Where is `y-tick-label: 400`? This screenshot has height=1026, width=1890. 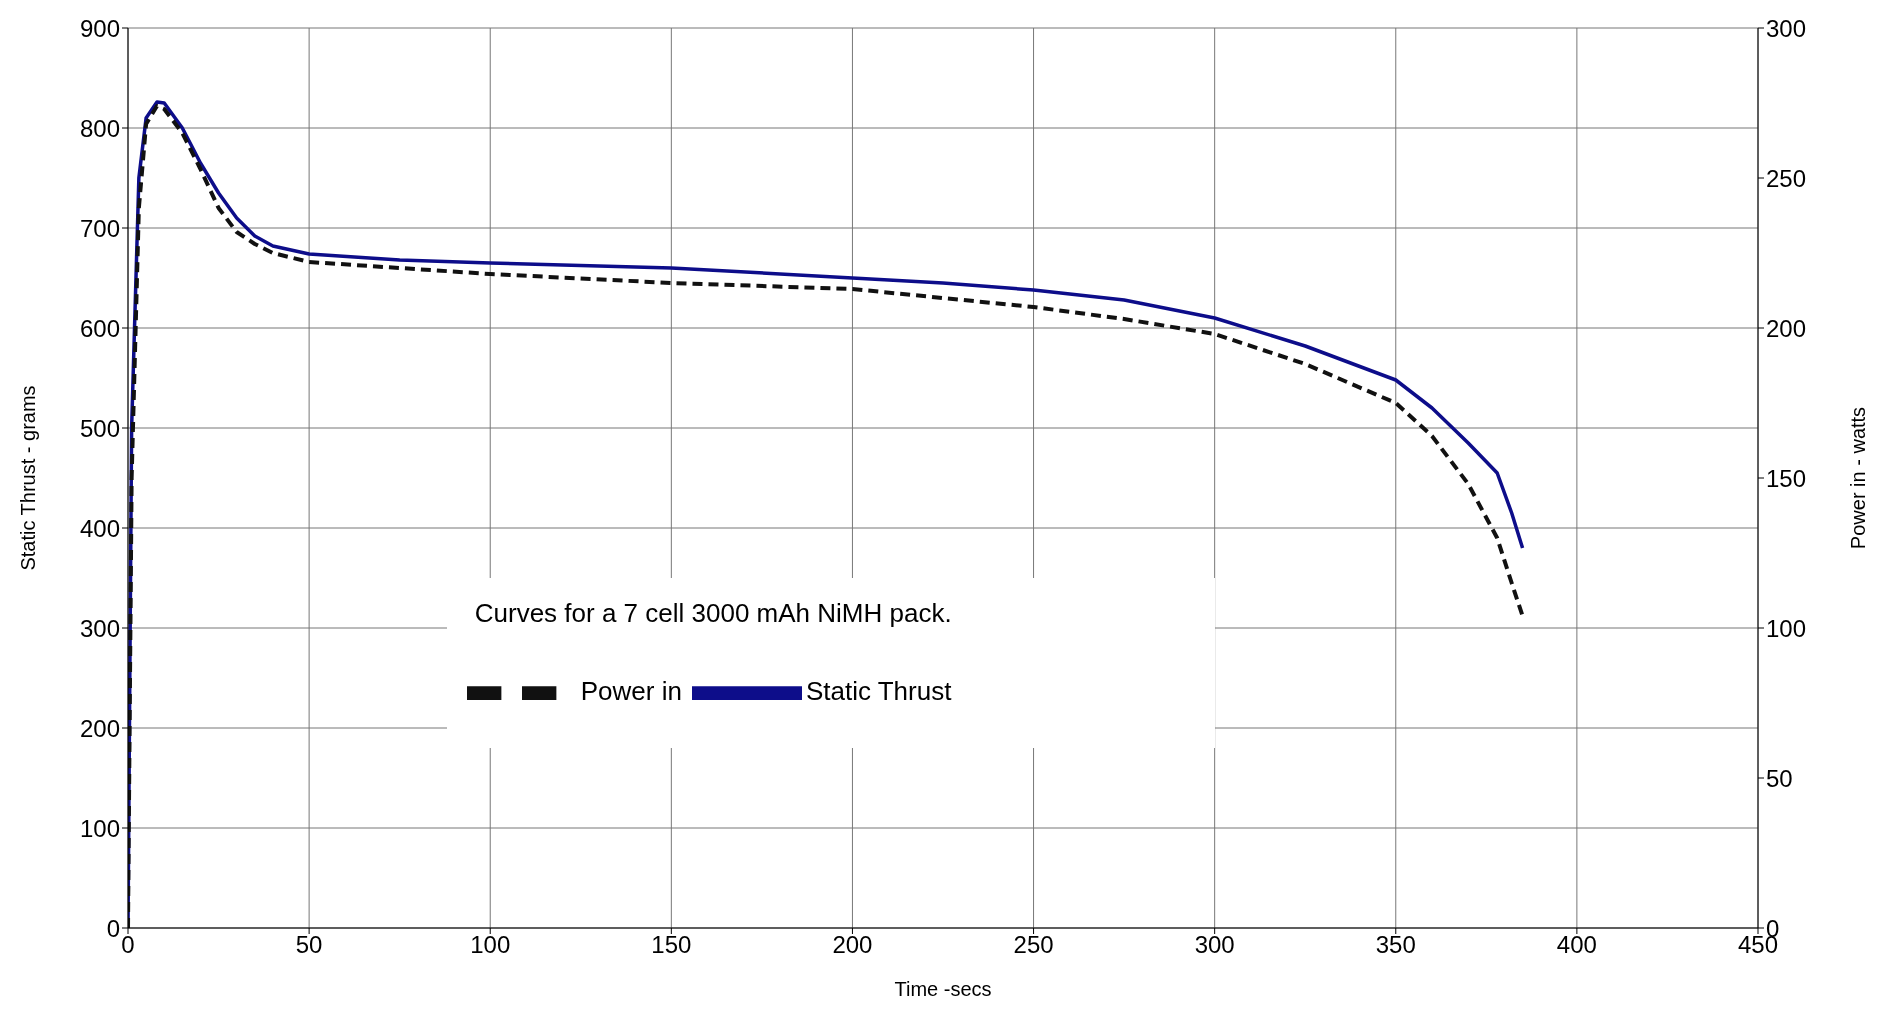 y-tick-label: 400 is located at coordinates (99, 528).